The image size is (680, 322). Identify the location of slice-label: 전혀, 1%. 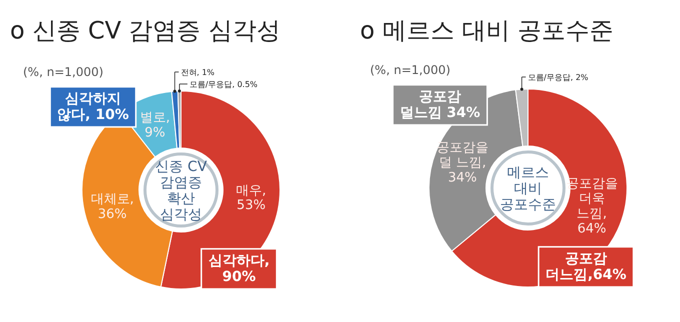
(197, 72).